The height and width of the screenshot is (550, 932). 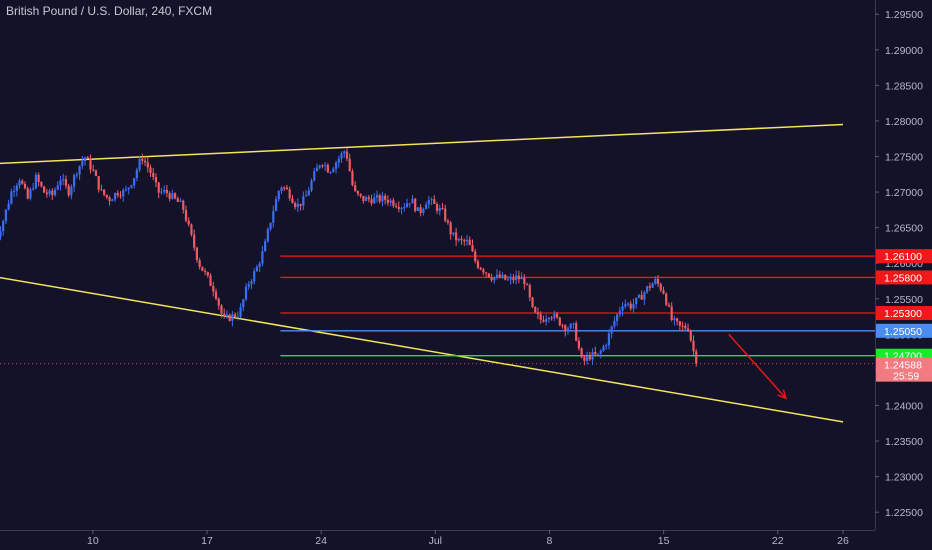 I want to click on y-tick-label: 1.22500, so click(x=904, y=513).